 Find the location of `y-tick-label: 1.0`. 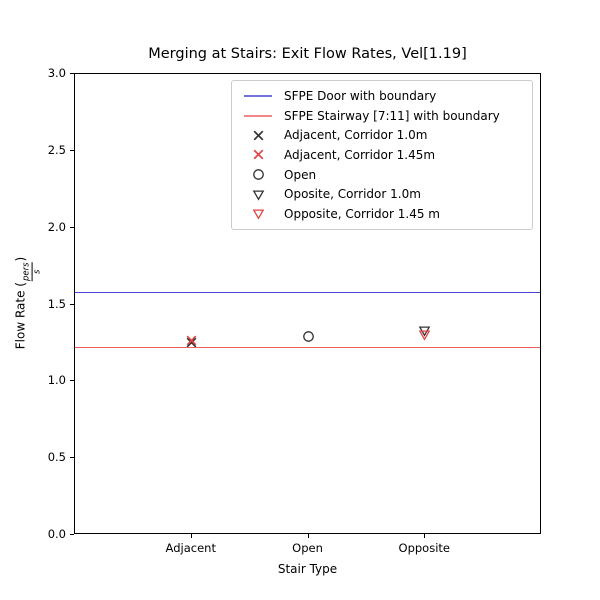

y-tick-label: 1.0 is located at coordinates (56, 380).